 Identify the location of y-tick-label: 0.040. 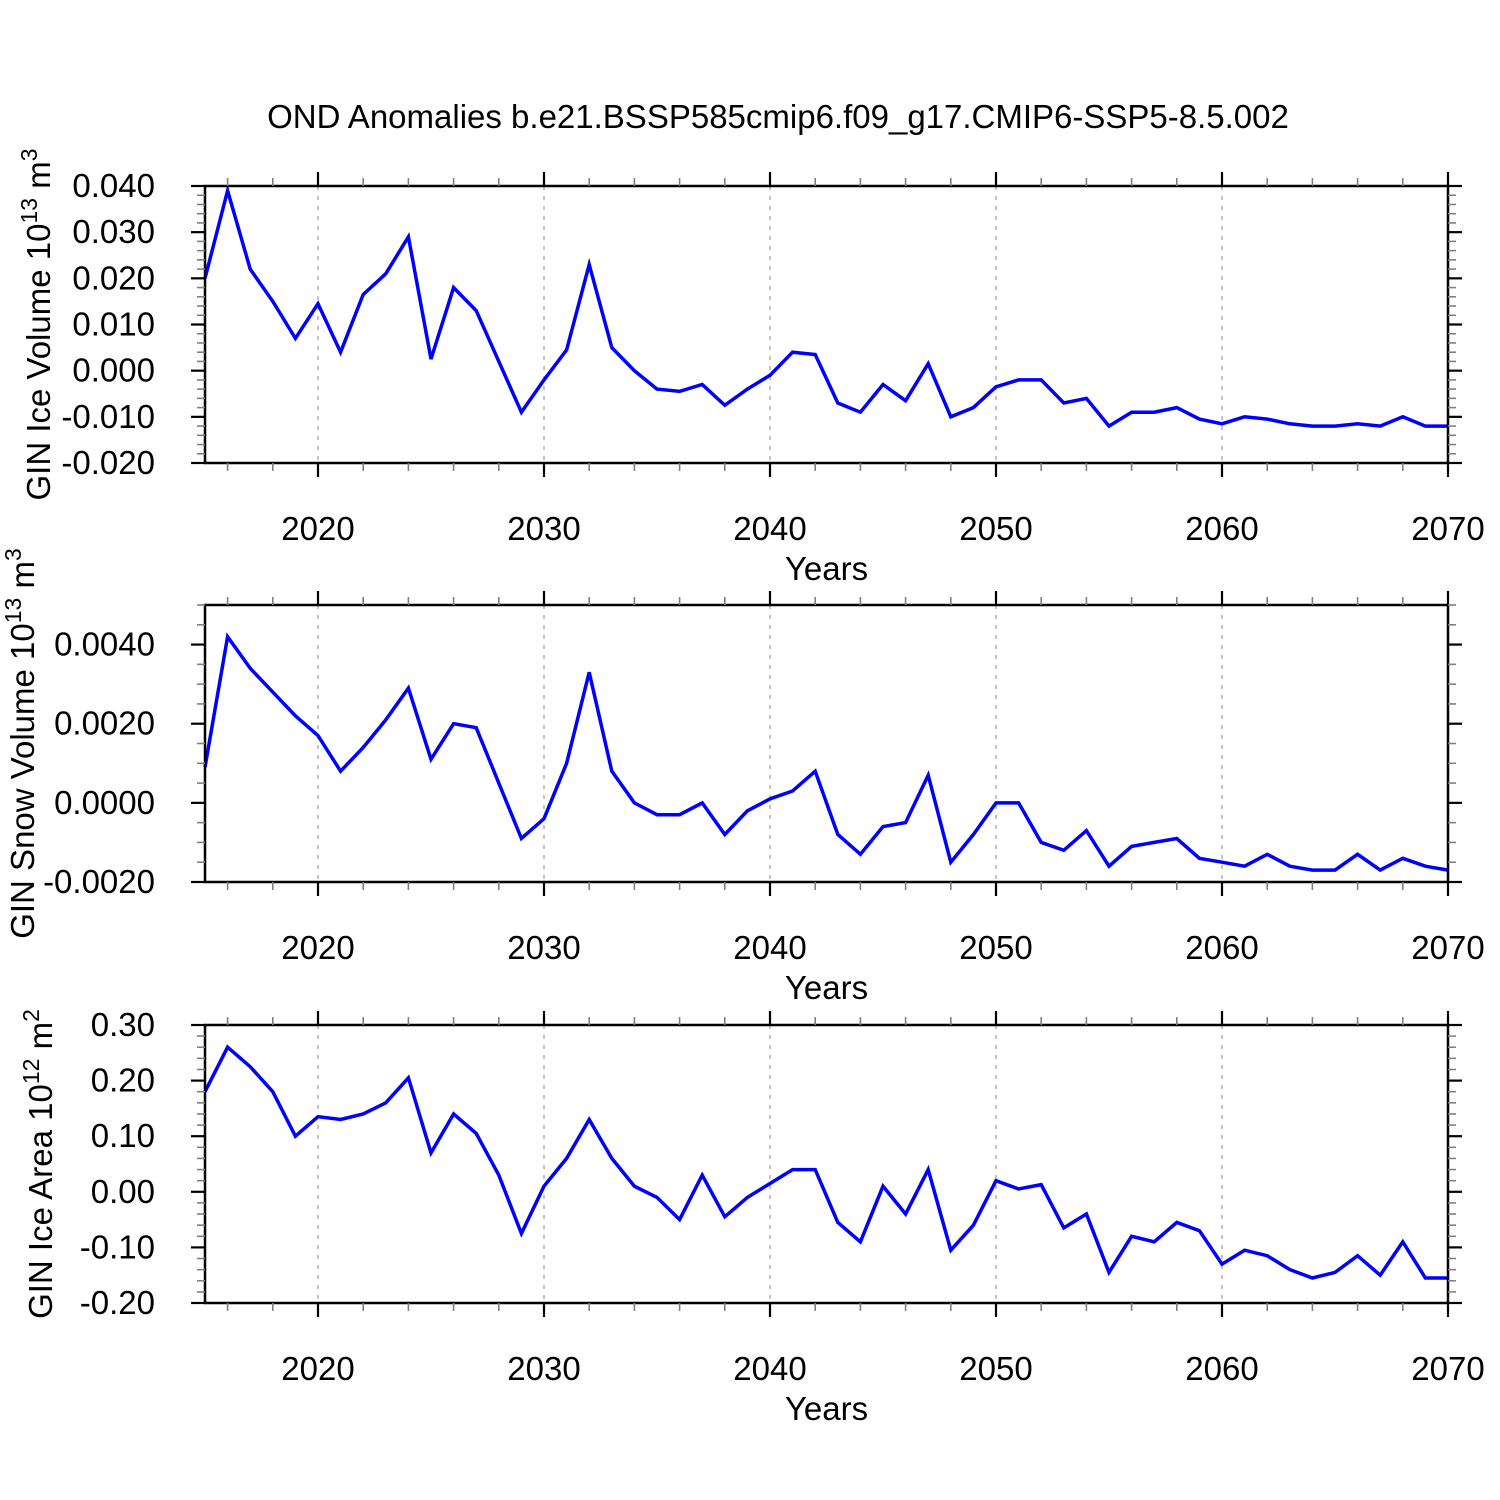
(113, 185).